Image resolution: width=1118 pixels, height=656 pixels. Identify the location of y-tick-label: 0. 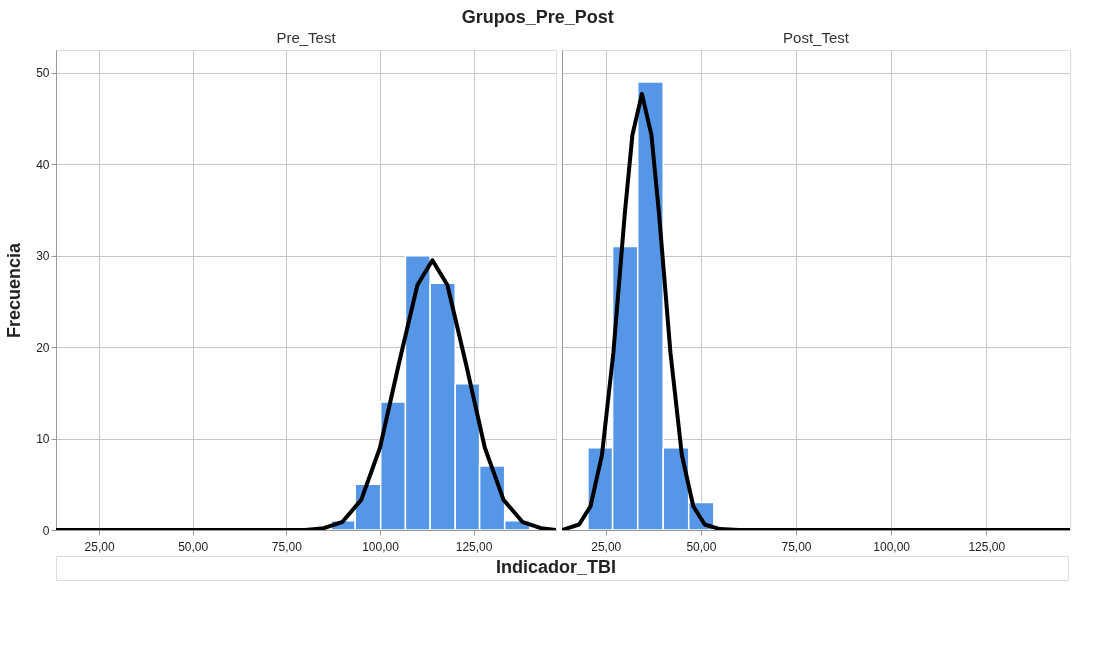
(46, 530).